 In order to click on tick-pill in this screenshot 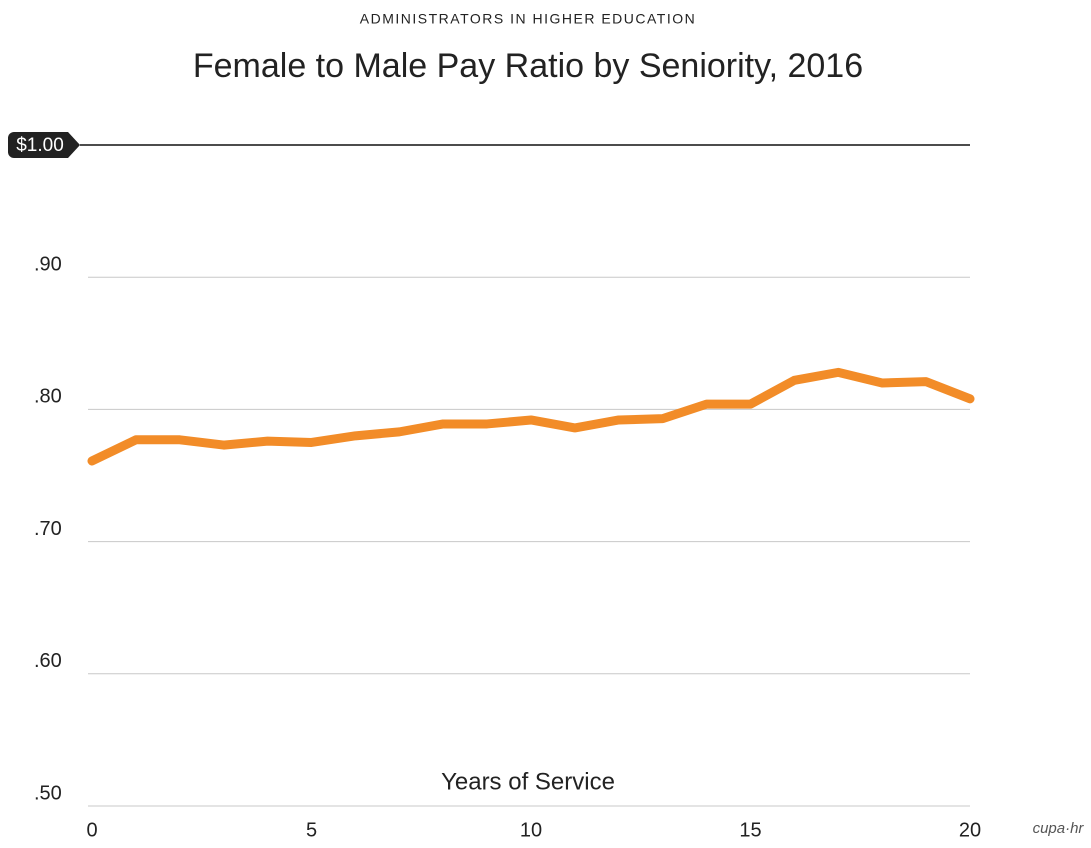, I will do `click(44, 145)`.